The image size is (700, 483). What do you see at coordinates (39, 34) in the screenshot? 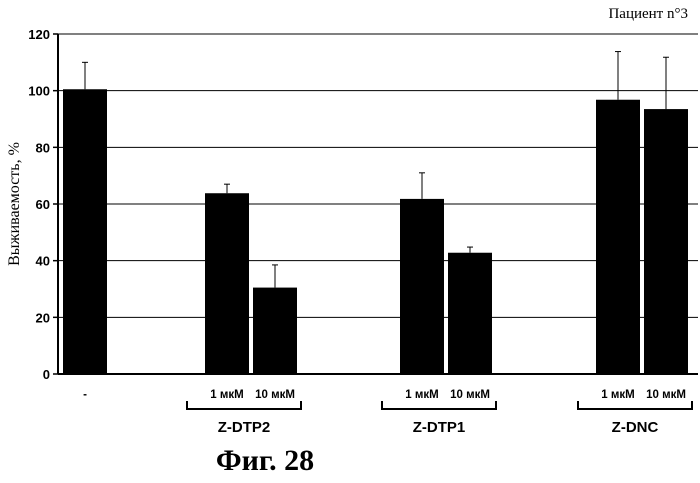
I see `y-tick-label: 120` at bounding box center [39, 34].